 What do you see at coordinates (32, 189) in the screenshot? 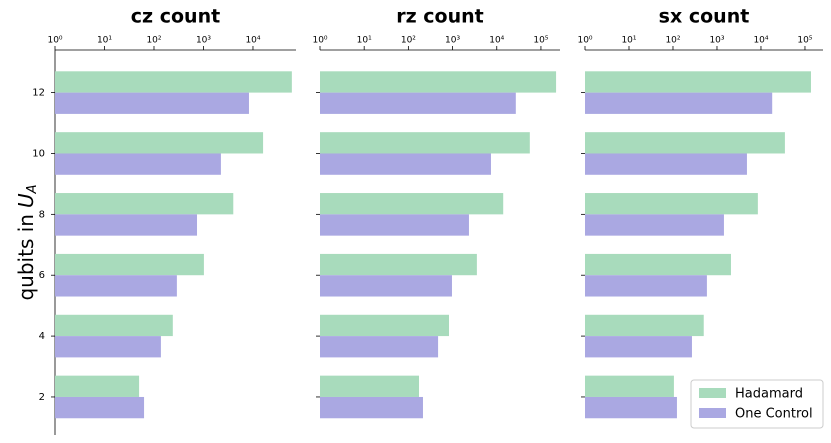
I see `y-axis-label-sub: A` at bounding box center [32, 189].